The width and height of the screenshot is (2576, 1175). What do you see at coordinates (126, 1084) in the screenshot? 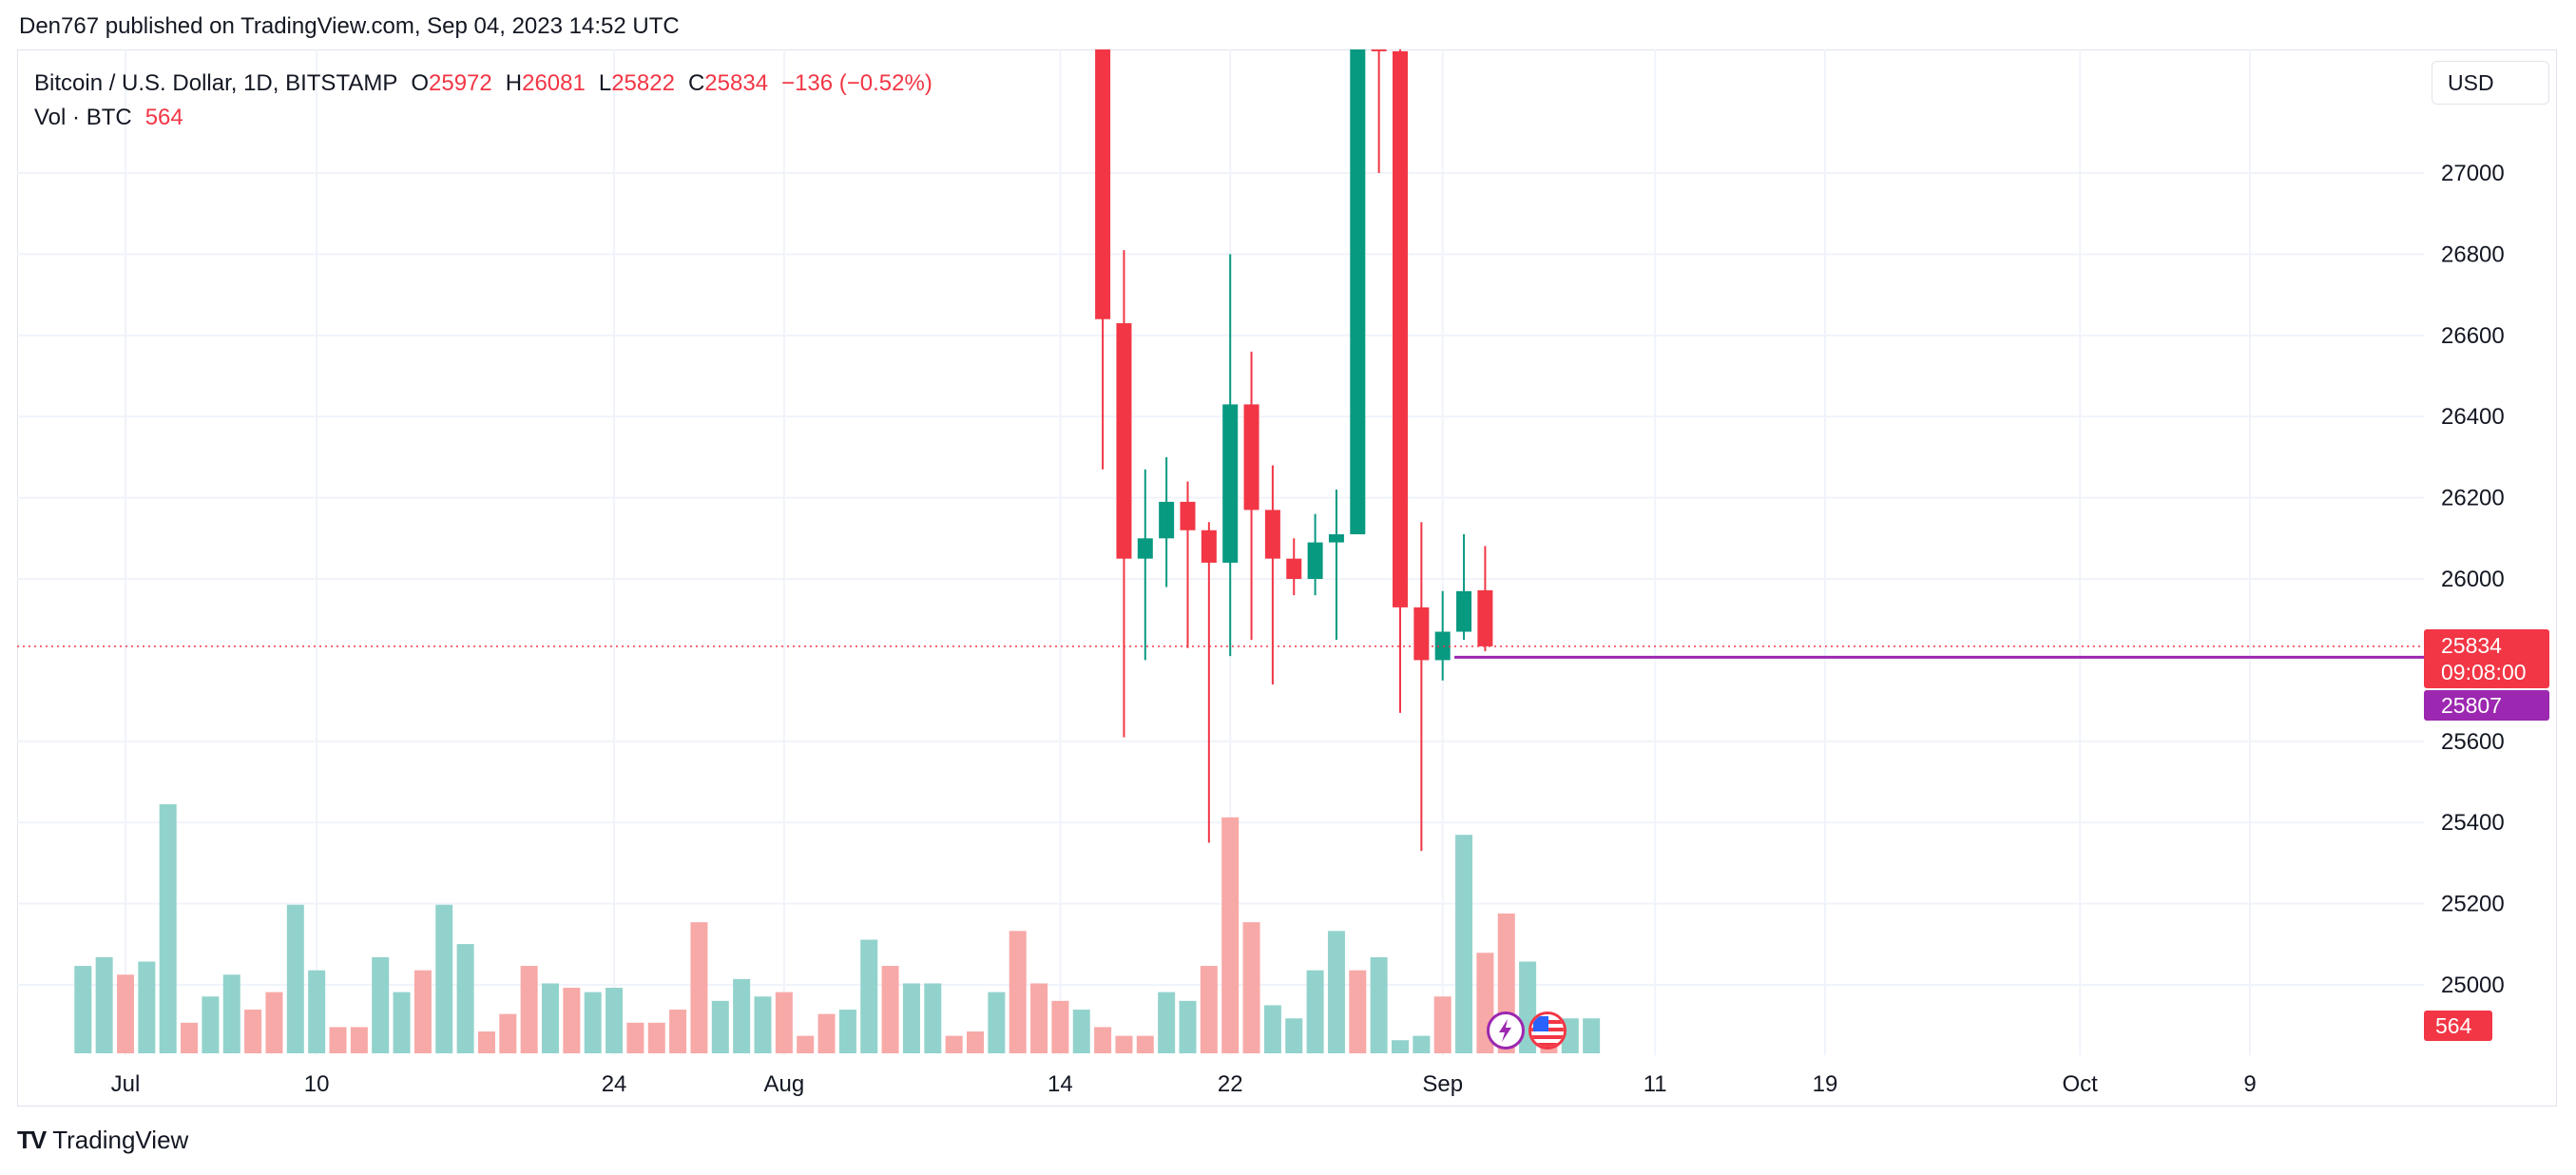
I see `x-tick-label: Jul` at bounding box center [126, 1084].